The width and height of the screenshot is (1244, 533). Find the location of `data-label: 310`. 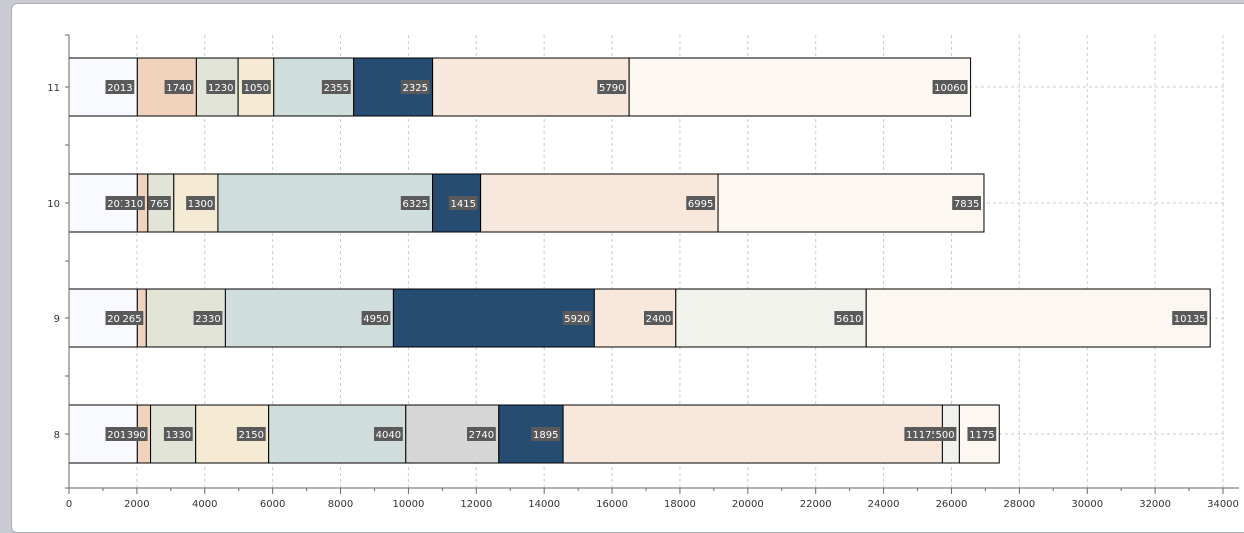

data-label: 310 is located at coordinates (133, 204).